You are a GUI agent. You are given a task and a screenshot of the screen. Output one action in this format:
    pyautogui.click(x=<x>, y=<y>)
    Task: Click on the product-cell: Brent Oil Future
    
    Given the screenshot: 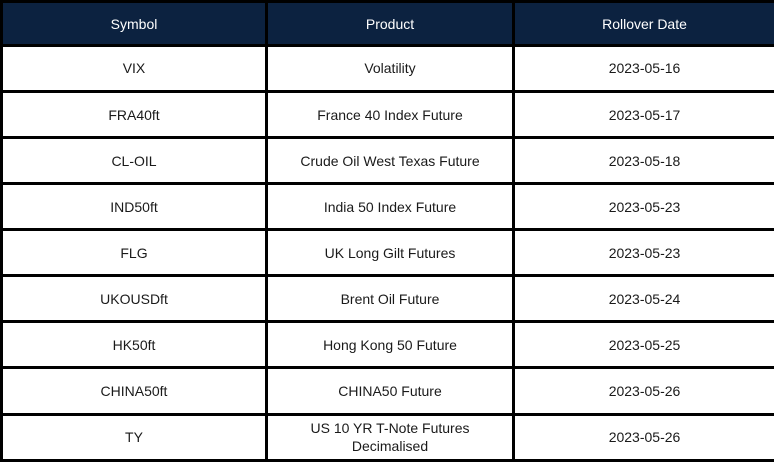 What is the action you would take?
    pyautogui.click(x=390, y=299)
    